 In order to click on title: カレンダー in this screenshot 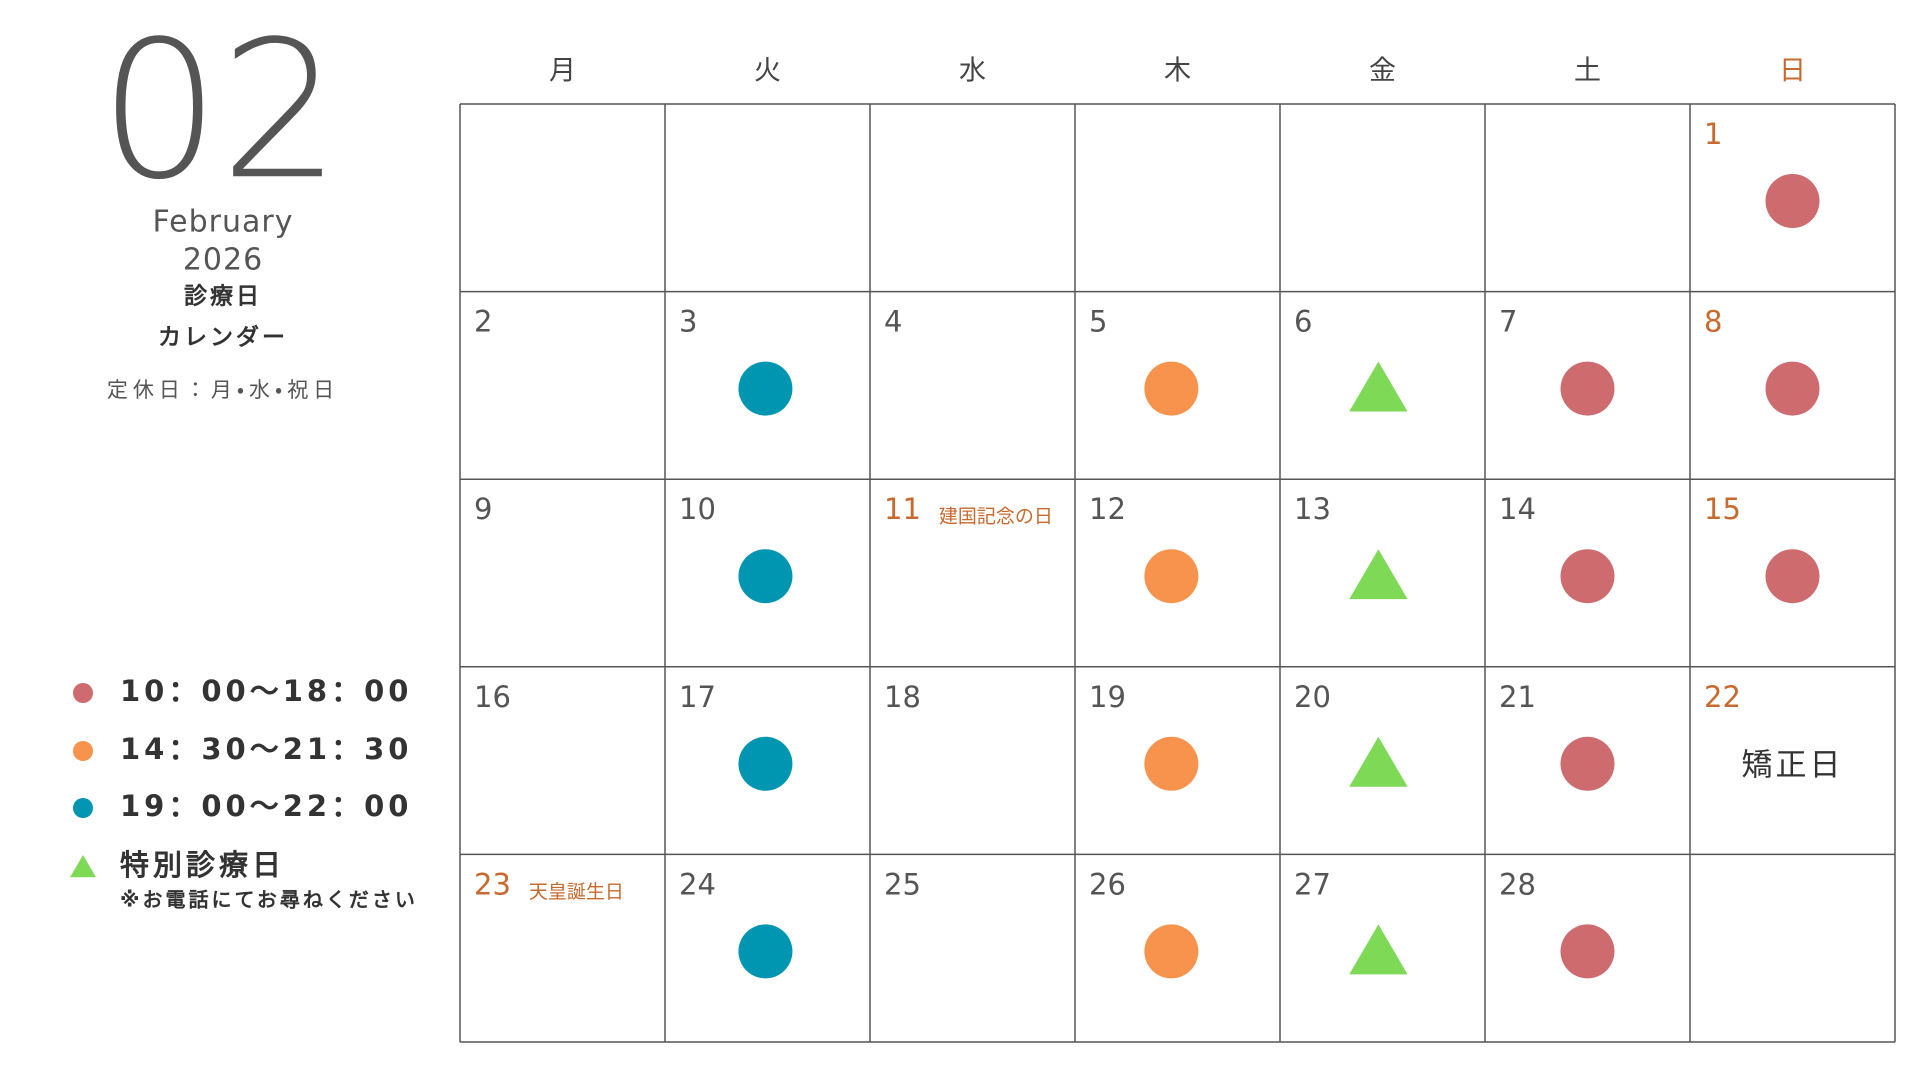, I will do `click(223, 337)`.